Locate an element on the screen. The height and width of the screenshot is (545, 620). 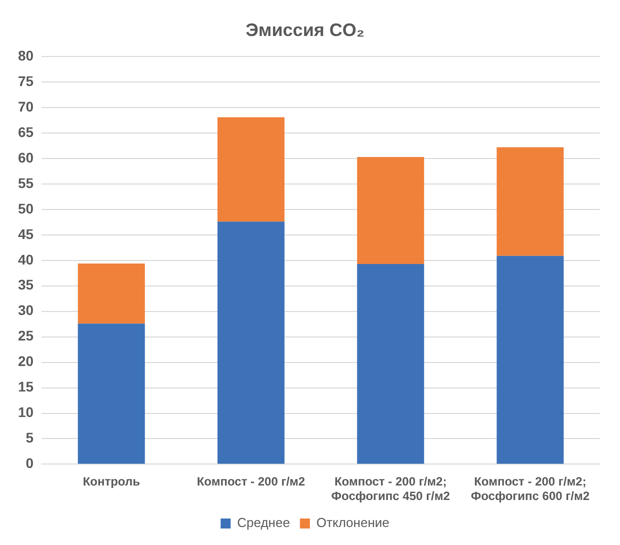
x-tick-label: Контроль is located at coordinates (111, 481).